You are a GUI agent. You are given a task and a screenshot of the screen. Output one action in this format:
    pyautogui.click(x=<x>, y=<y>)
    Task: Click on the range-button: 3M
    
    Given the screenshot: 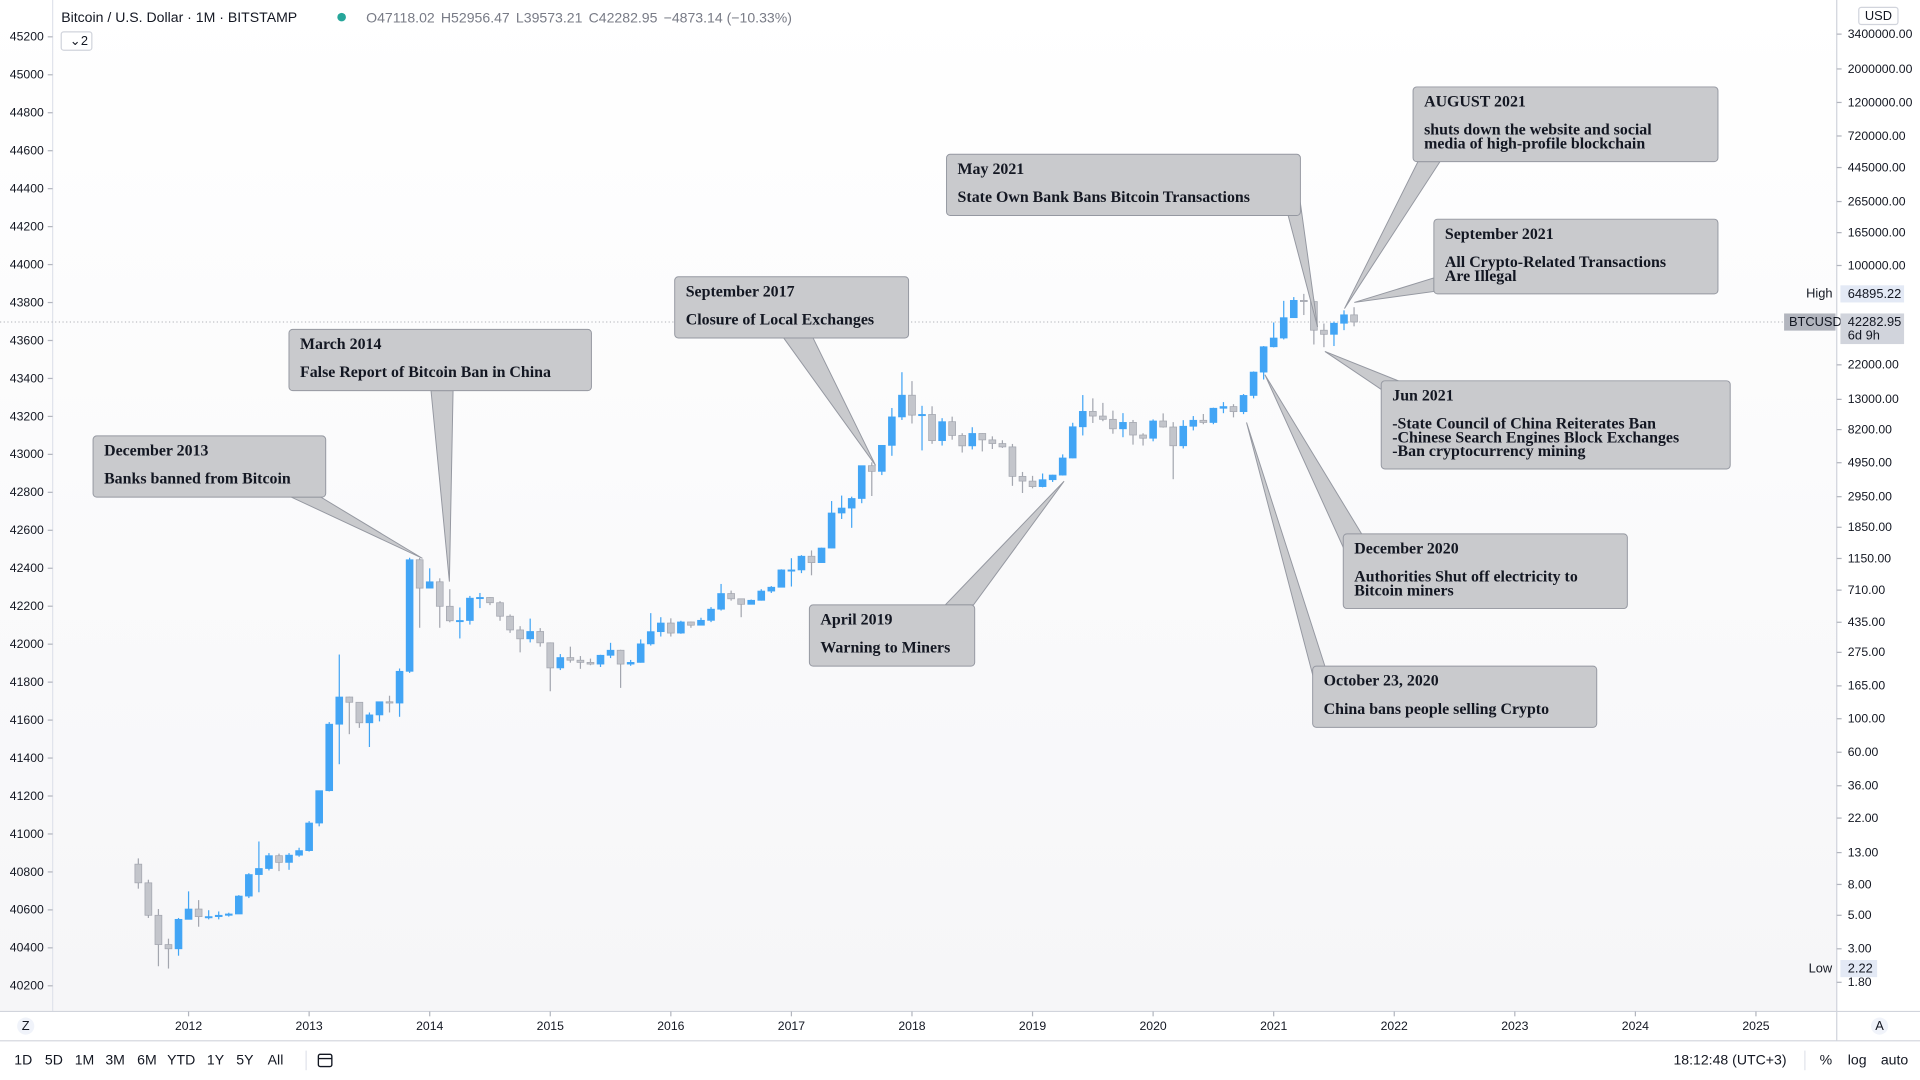 What is the action you would take?
    pyautogui.click(x=115, y=1060)
    